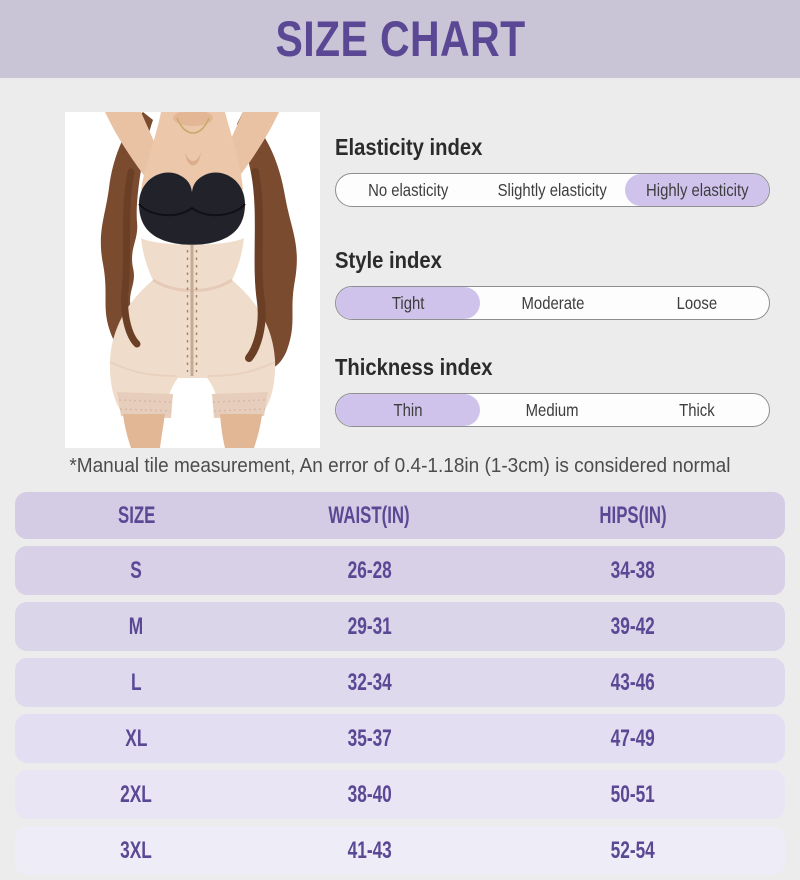 The width and height of the screenshot is (800, 880). I want to click on option-moderate: Moderate, so click(552, 303).